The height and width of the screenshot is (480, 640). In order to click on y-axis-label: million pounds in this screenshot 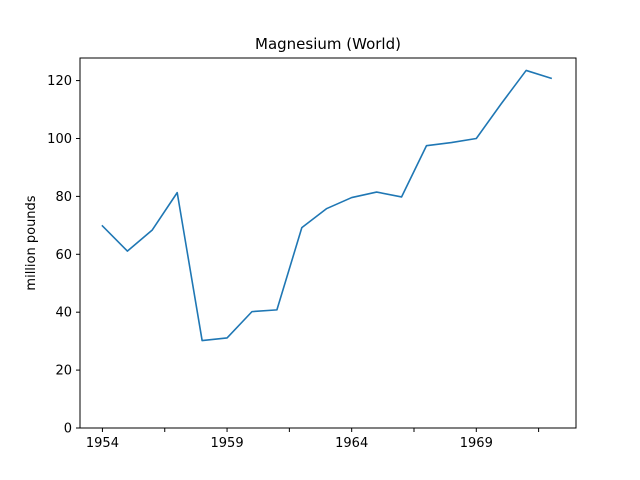, I will do `click(31, 242)`.